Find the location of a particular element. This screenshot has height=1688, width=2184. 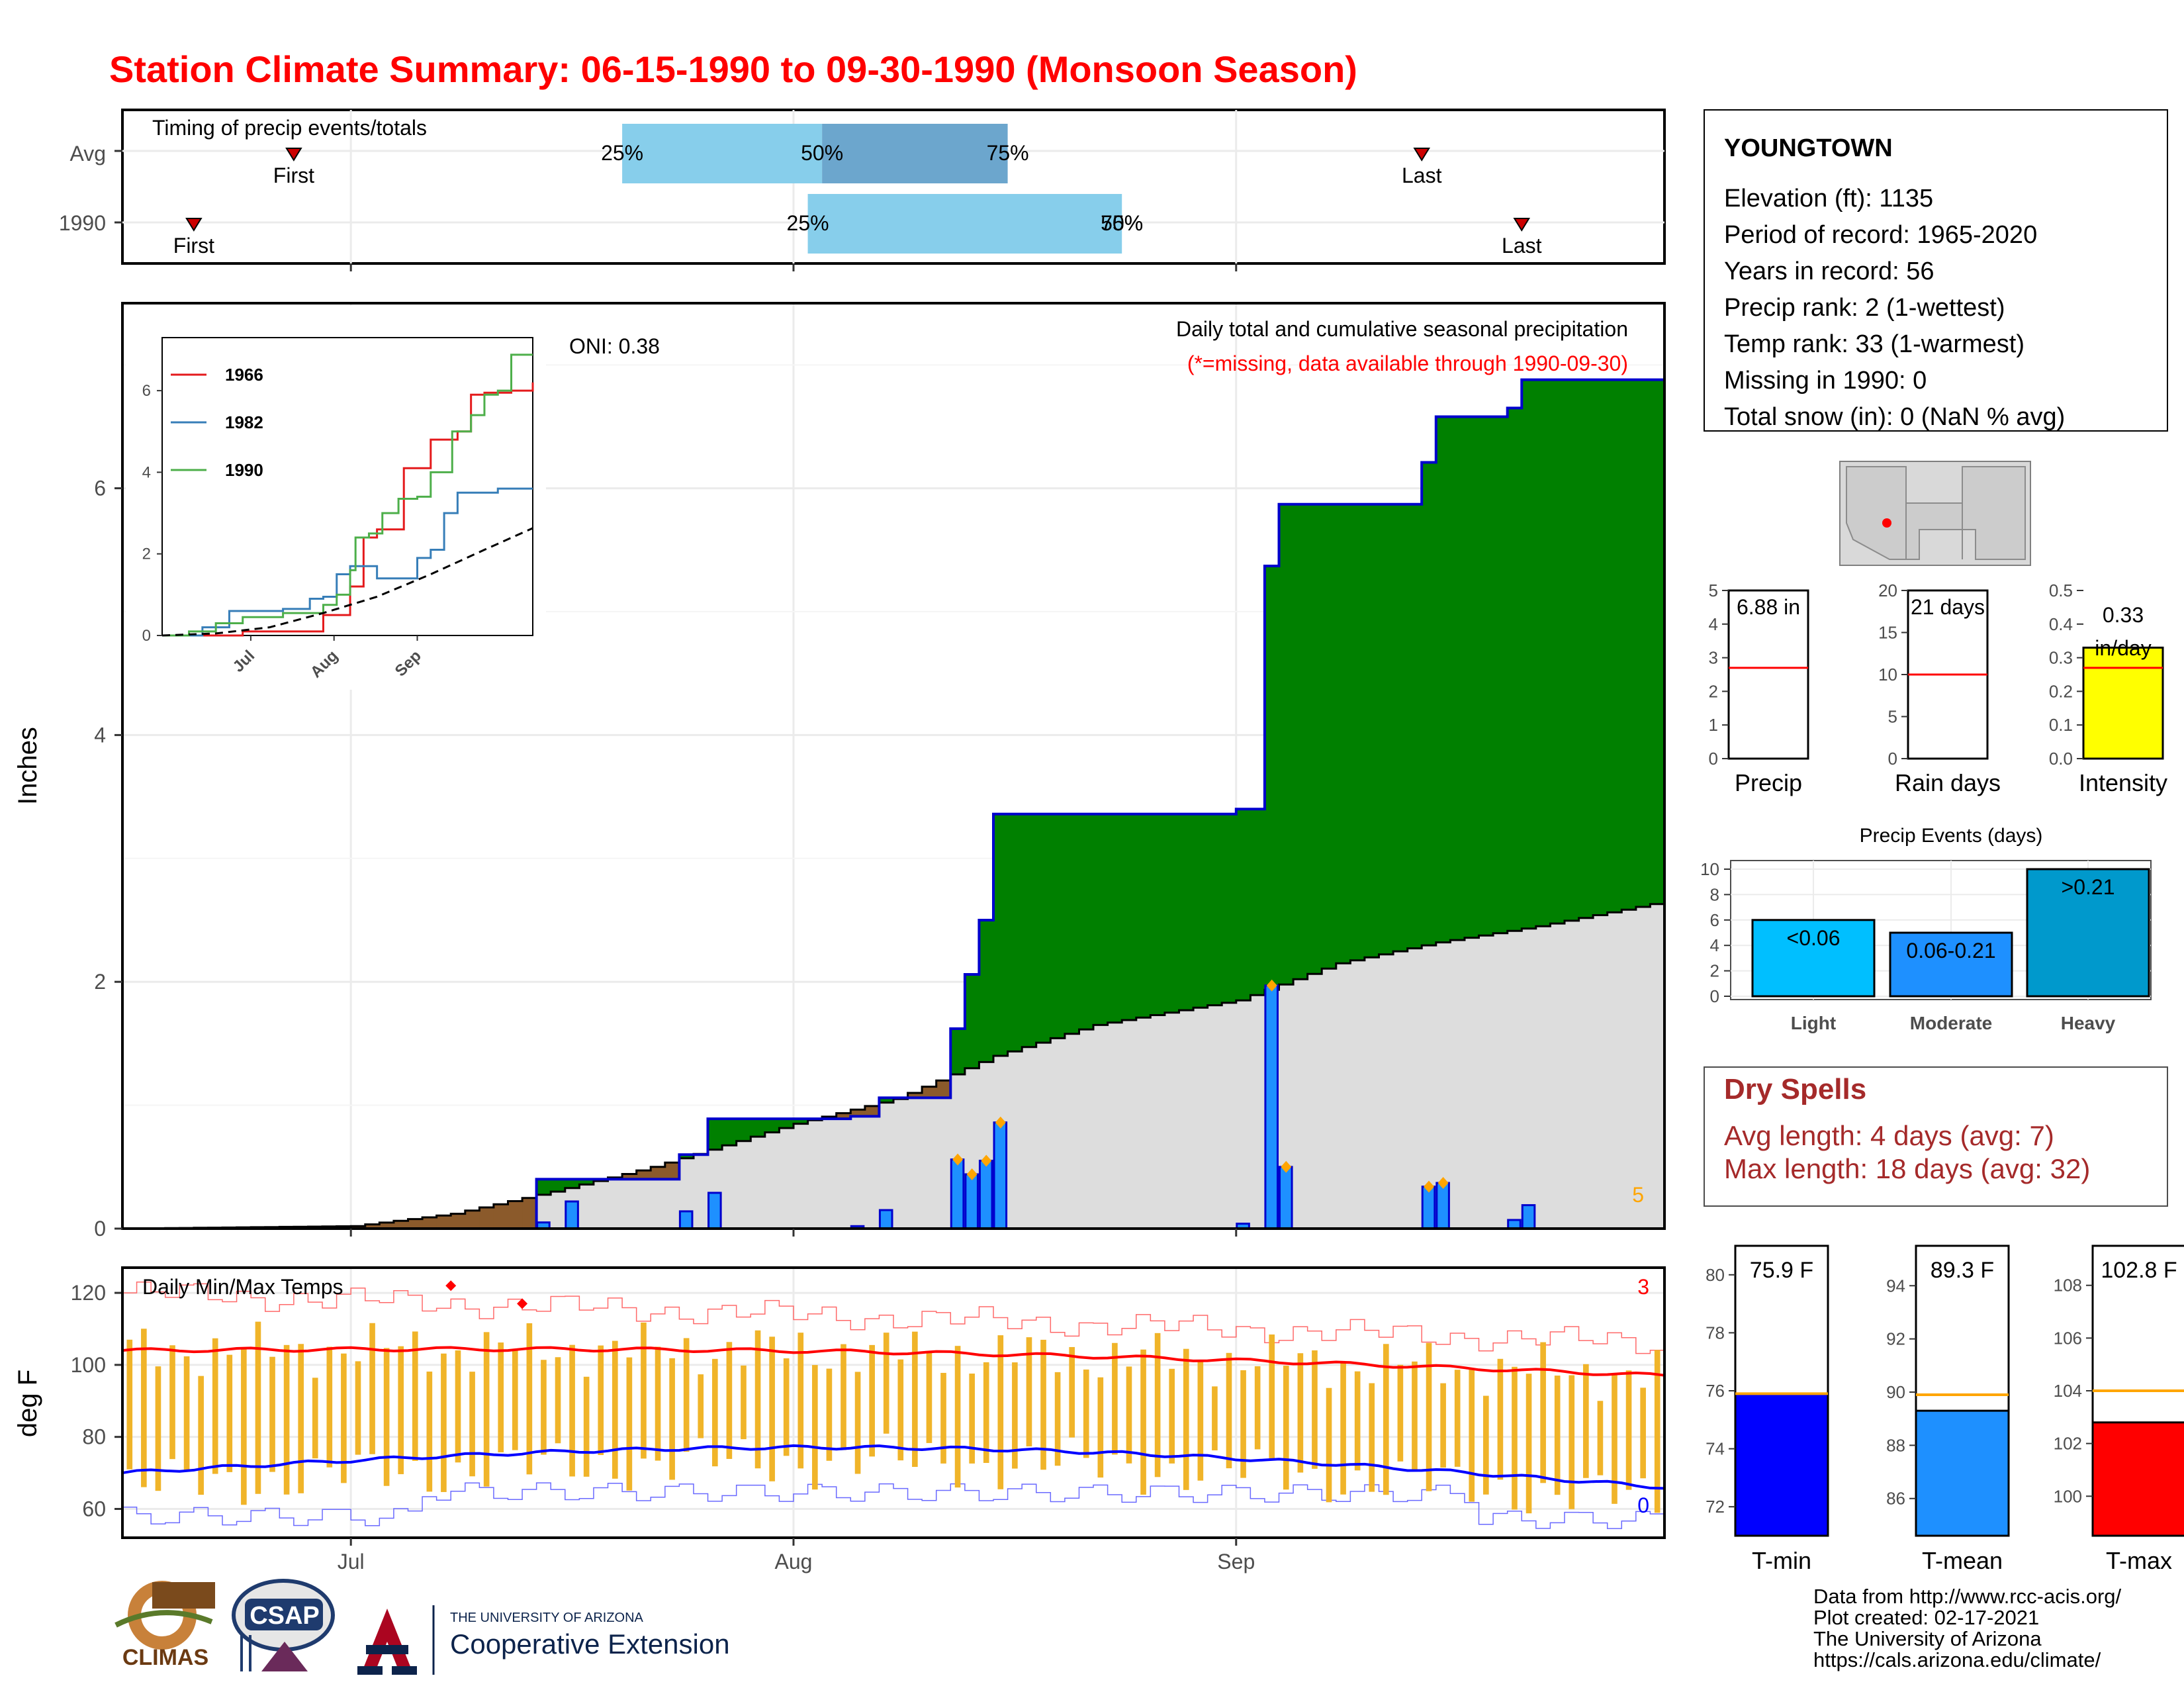

first-marker is located at coordinates (194, 225).